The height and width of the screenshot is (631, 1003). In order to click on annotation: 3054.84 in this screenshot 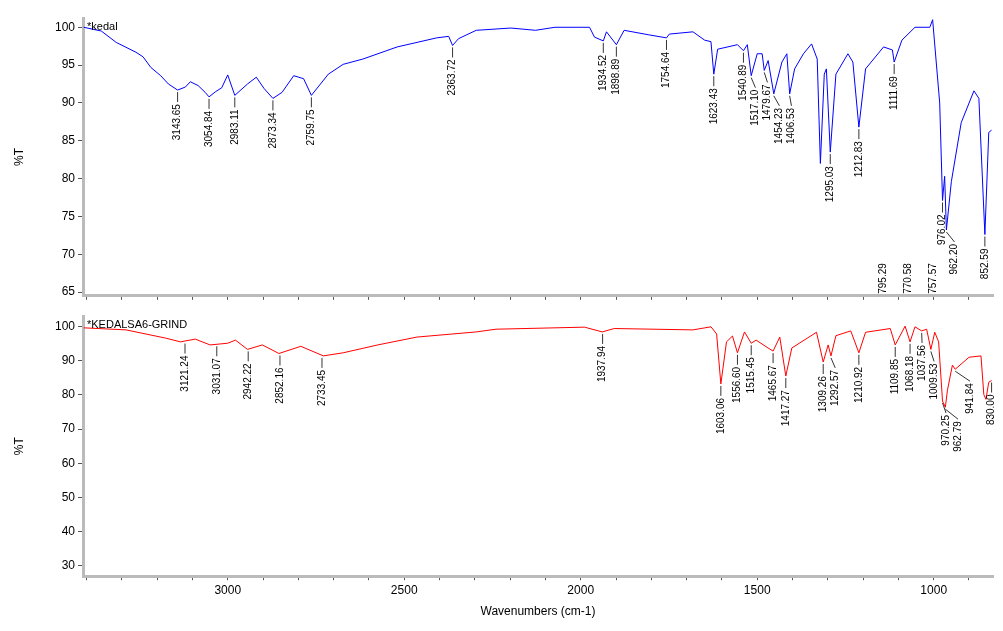, I will do `click(208, 129)`.